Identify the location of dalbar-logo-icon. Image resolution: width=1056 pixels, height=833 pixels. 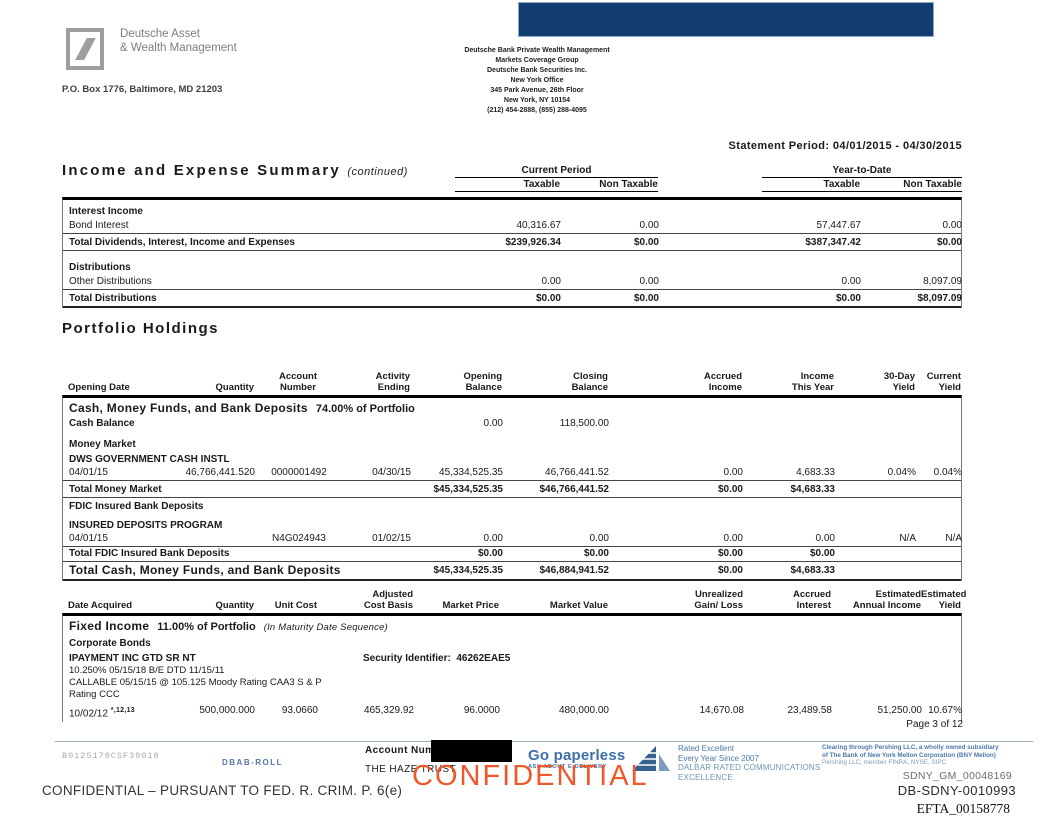
(651, 762).